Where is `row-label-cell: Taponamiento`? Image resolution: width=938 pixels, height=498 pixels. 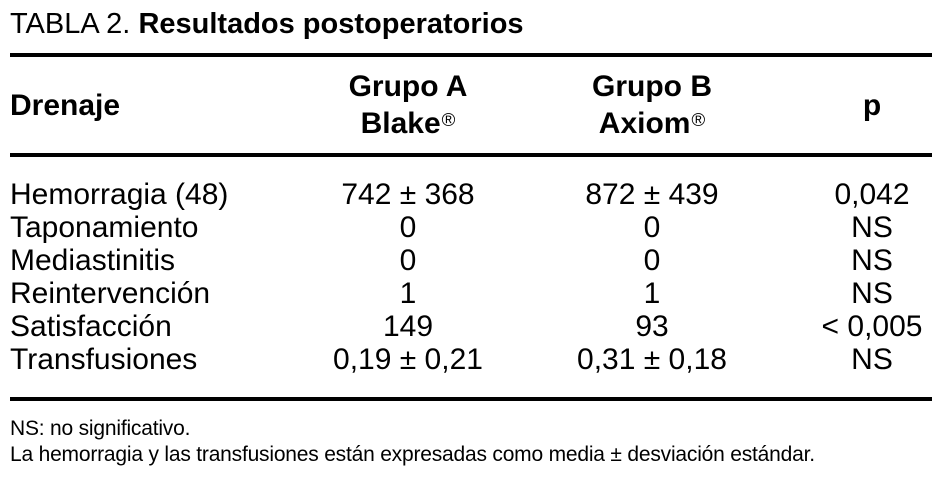
row-label-cell: Taponamiento is located at coordinates (104, 227).